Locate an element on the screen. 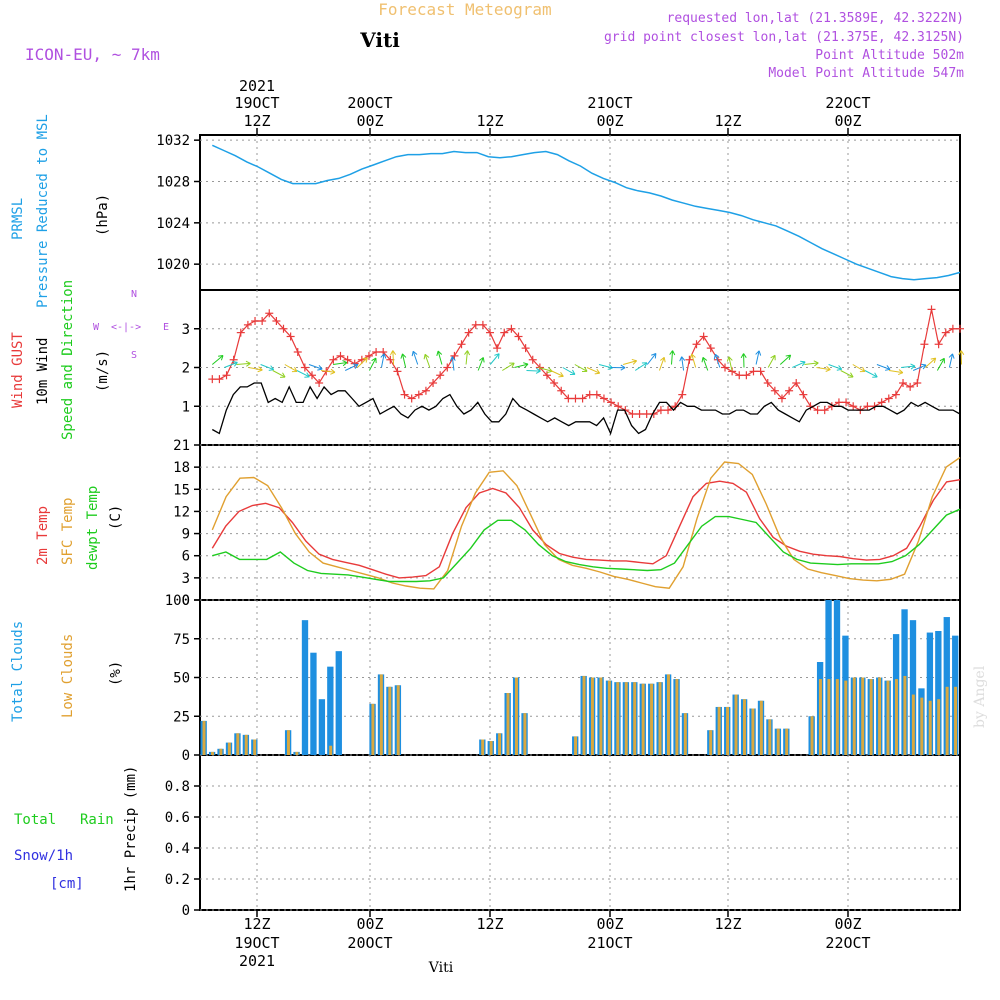 The width and height of the screenshot is (1000, 1000). bottom-hour-label: 00Z is located at coordinates (609, 924).